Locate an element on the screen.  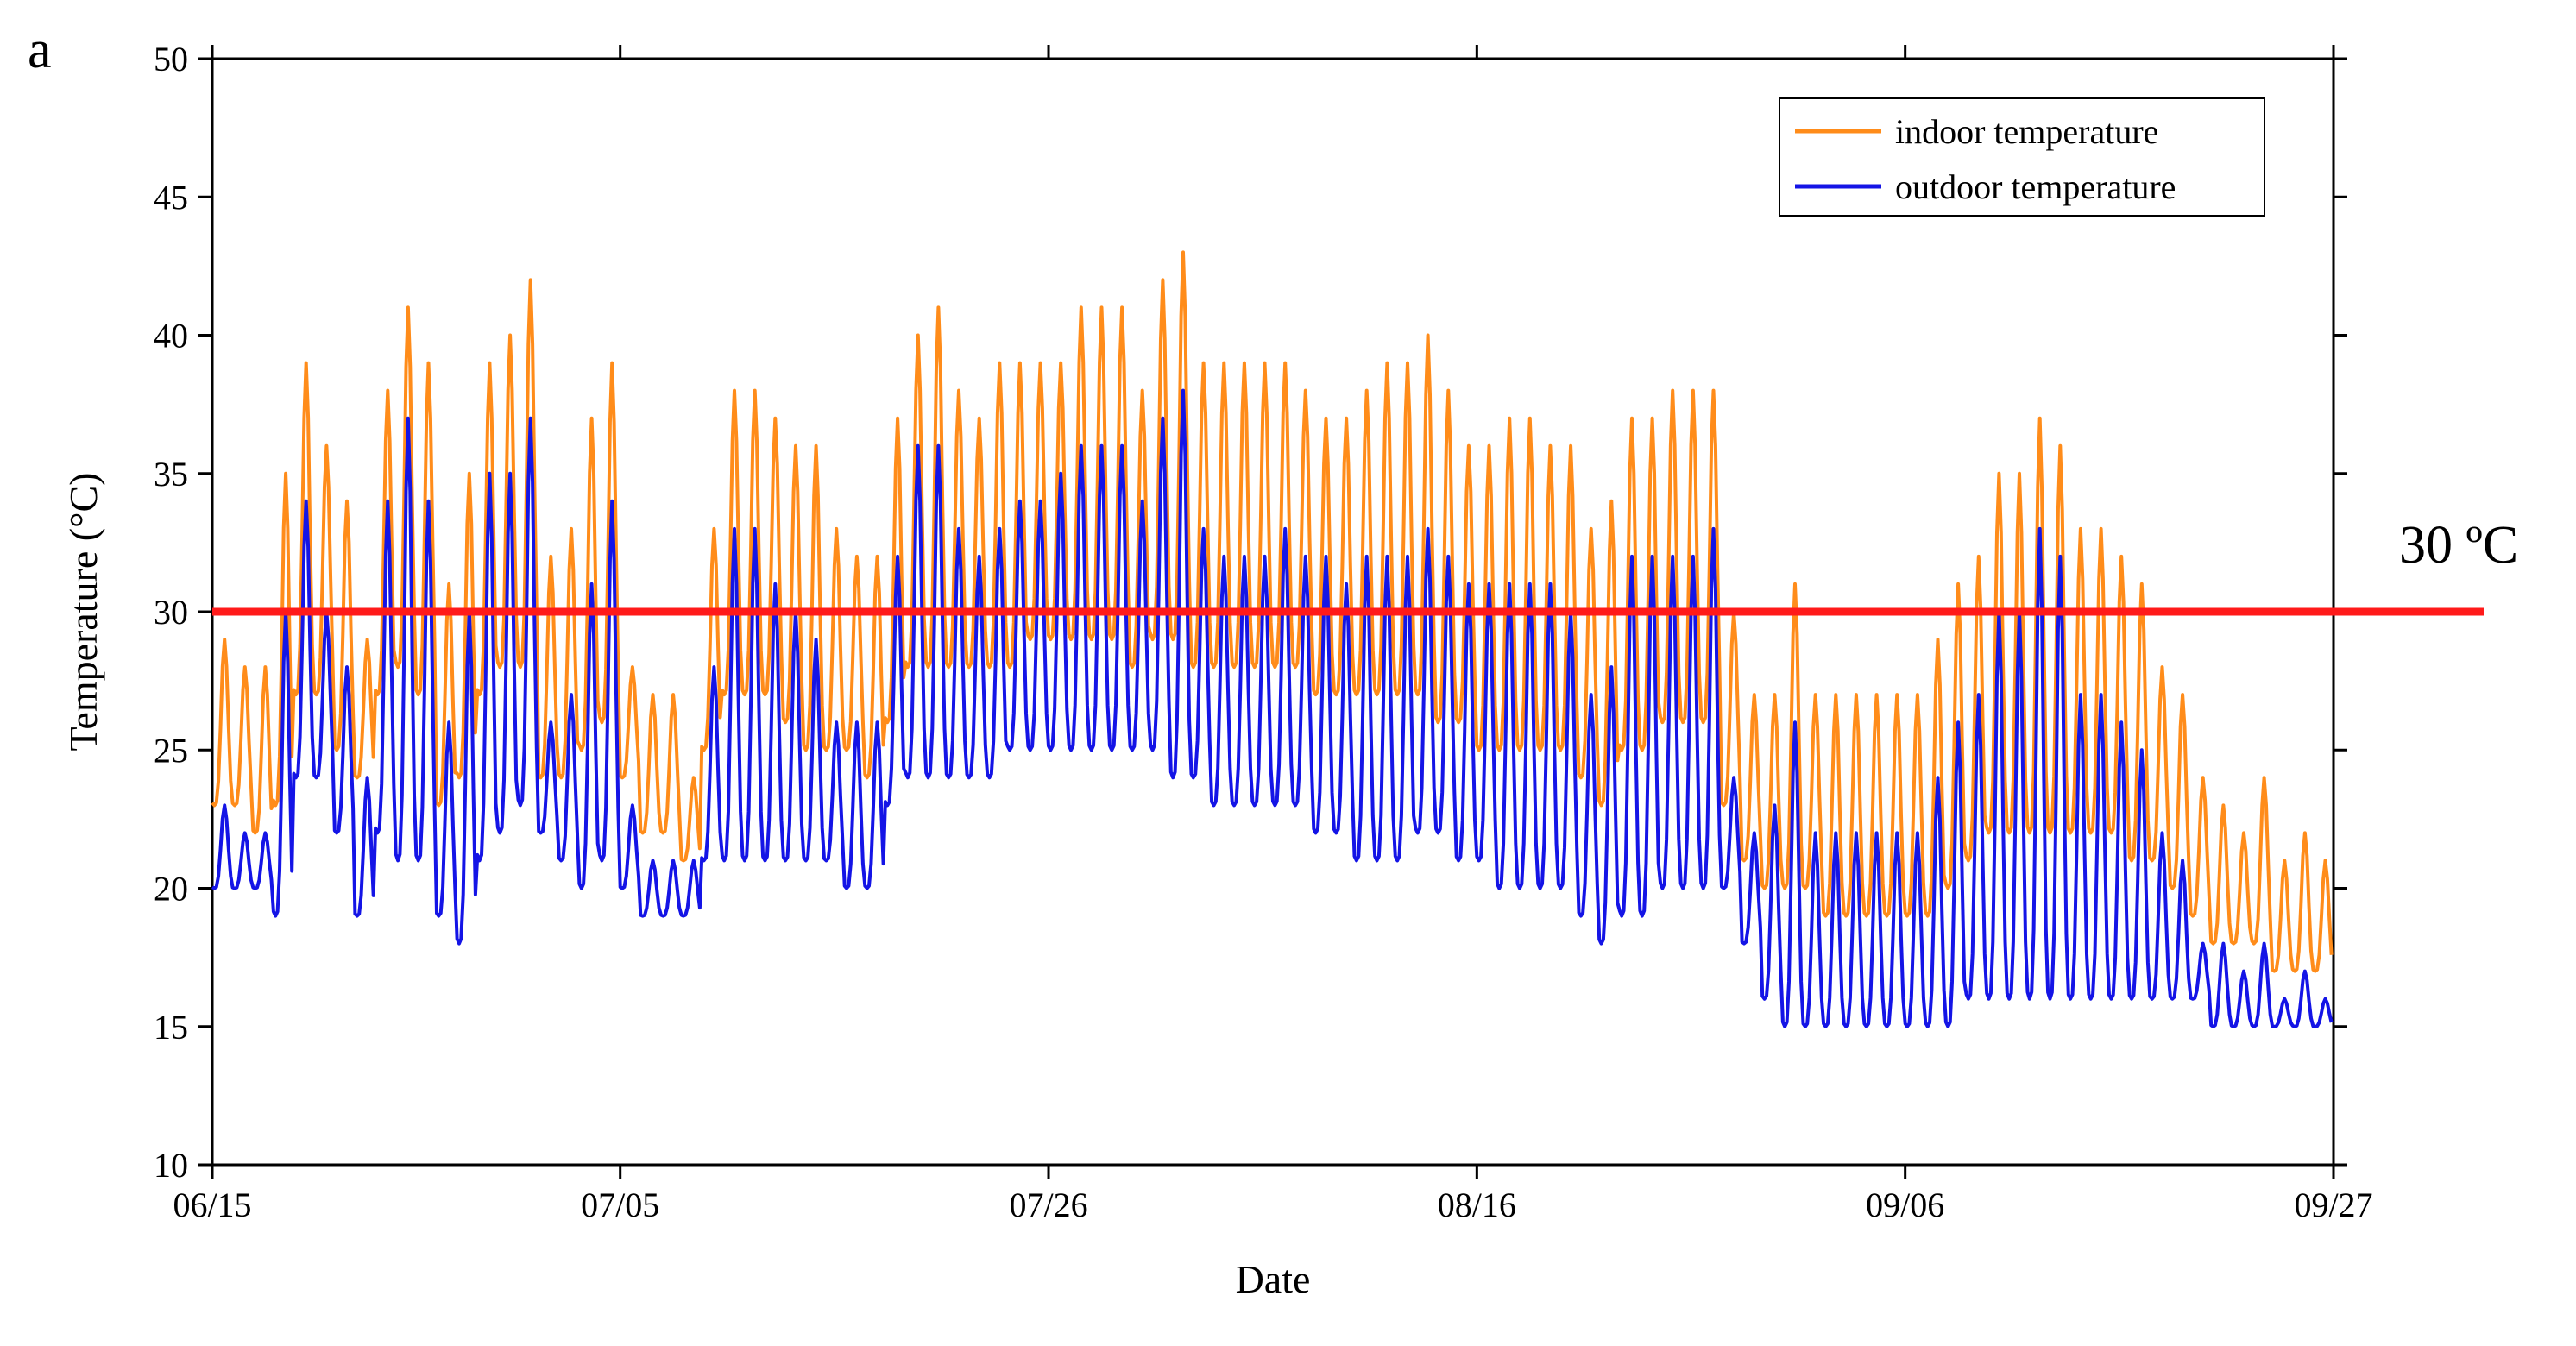
legend: indoor temperature outdoor temperature is located at coordinates (2022, 157).